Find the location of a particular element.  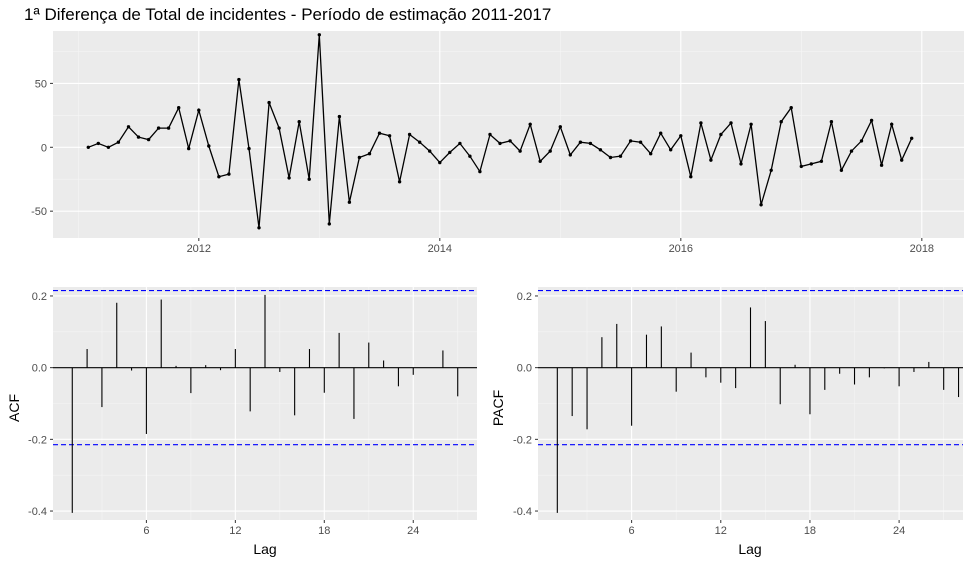

pacf-y-tick-label: 0.0 is located at coordinates (524, 369).